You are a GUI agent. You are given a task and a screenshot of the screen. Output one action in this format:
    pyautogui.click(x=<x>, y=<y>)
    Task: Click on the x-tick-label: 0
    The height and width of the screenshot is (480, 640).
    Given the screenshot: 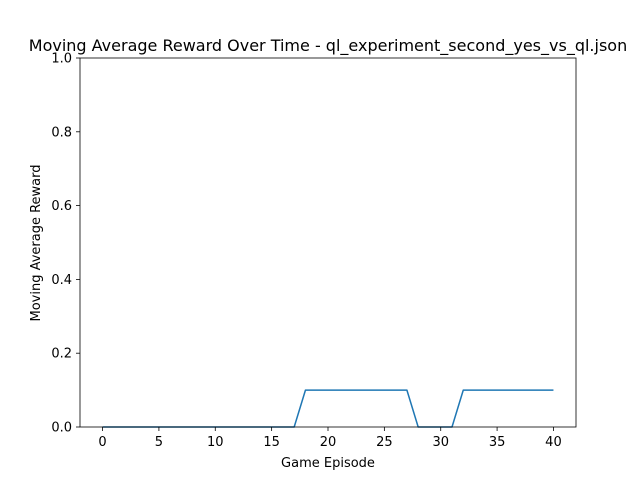 What is the action you would take?
    pyautogui.click(x=102, y=442)
    